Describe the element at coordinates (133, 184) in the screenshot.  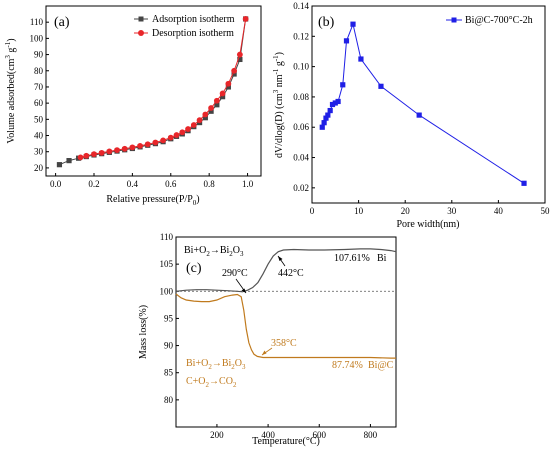
I see `x-tick-label: 0.4` at that location.